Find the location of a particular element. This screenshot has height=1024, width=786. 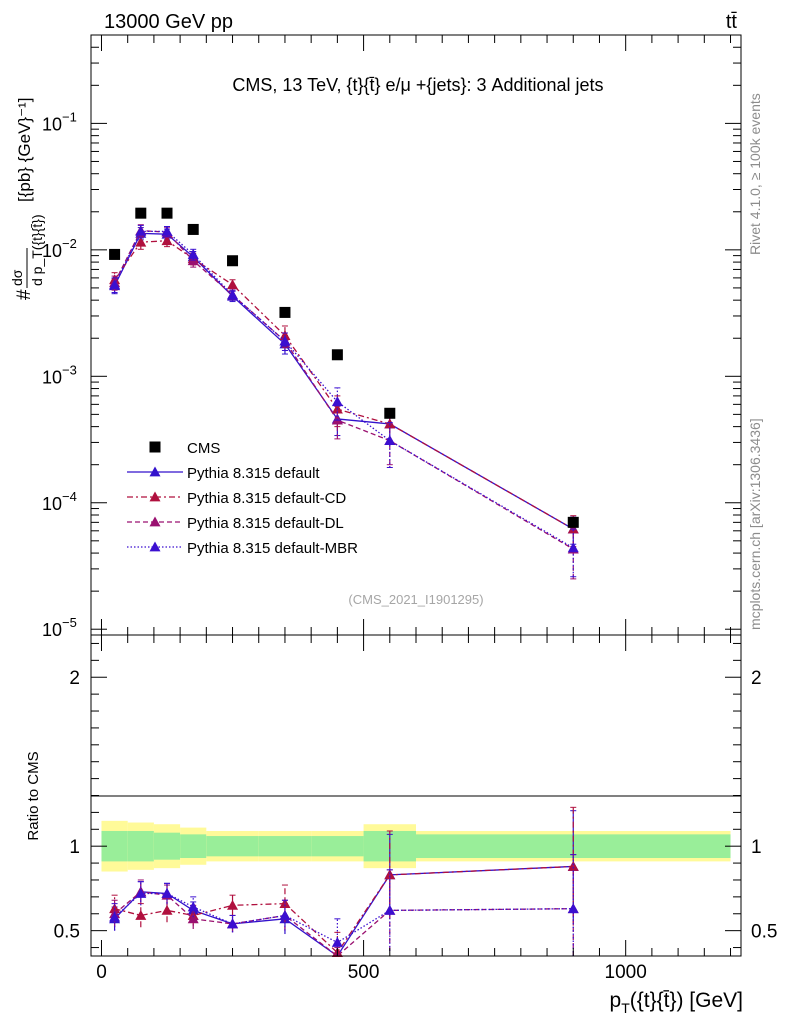

legend-label: Pythia 8.315 default-MBR is located at coordinates (272, 548).